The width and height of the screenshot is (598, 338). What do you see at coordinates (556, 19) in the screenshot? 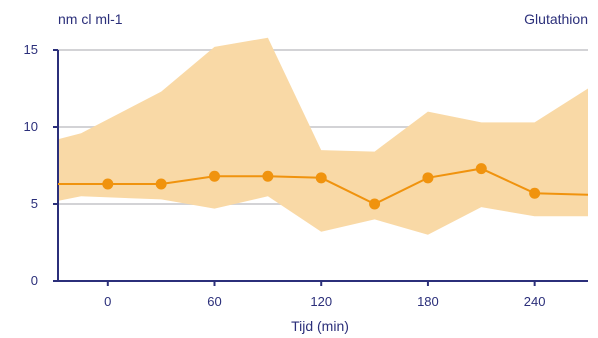
I see `chart-title: Glutathion` at bounding box center [556, 19].